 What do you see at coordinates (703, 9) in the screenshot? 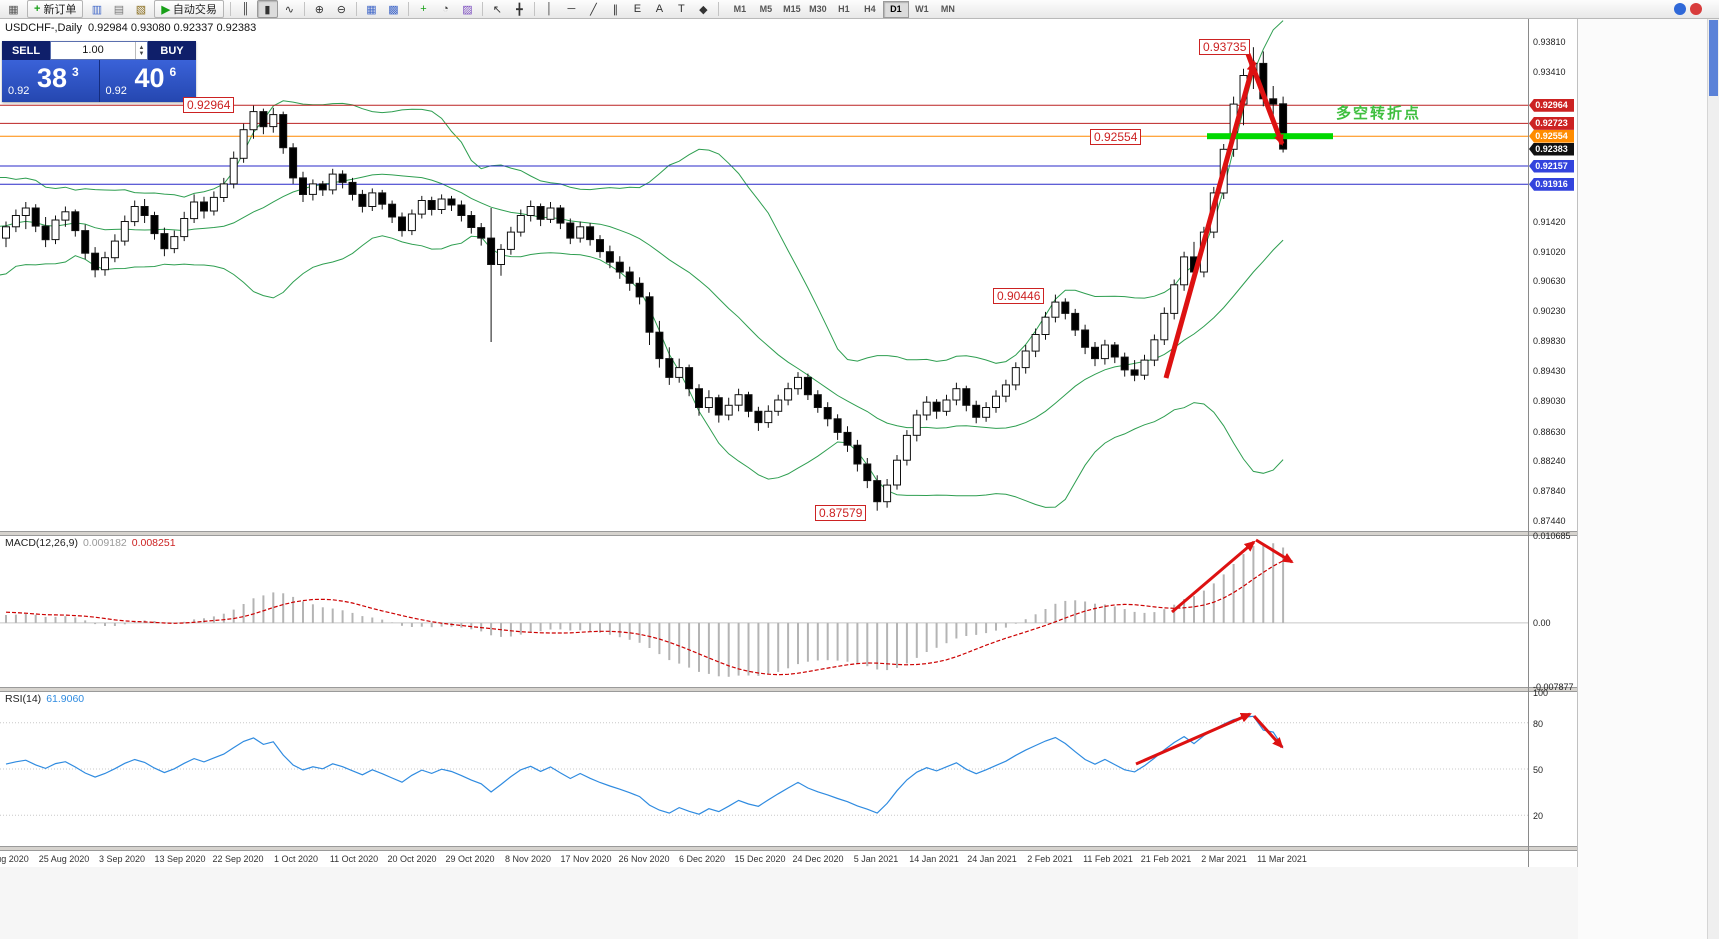
I see `arrows-tool-icon: ◆` at bounding box center [703, 9].